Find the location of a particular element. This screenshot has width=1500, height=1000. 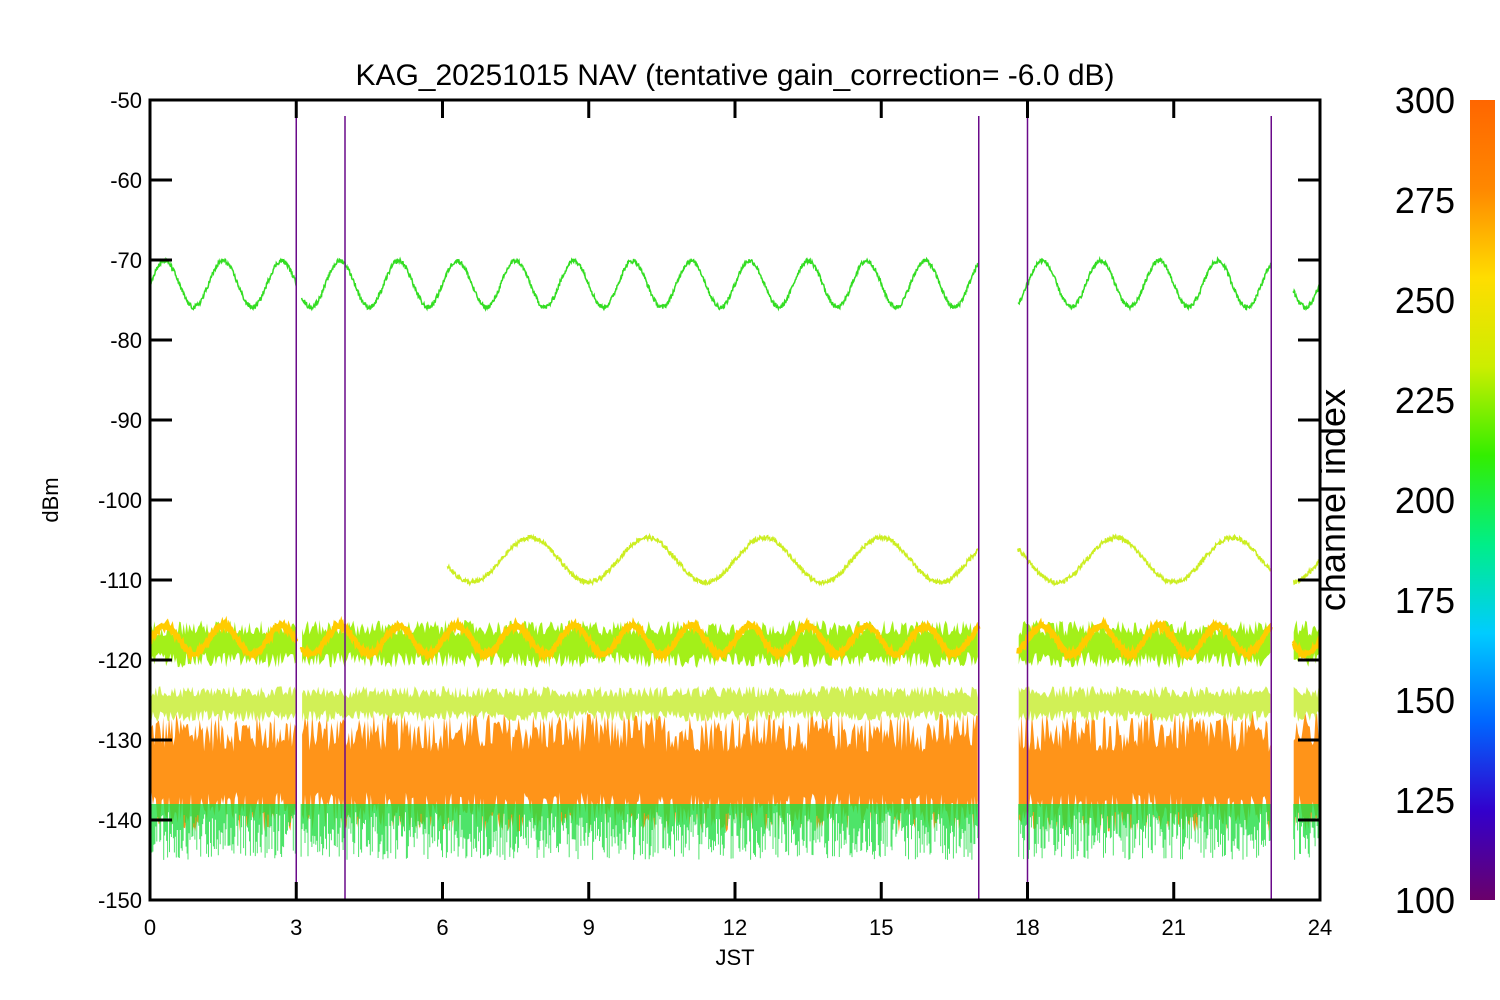

colorbar-tick-label: 150 is located at coordinates (1425, 700).